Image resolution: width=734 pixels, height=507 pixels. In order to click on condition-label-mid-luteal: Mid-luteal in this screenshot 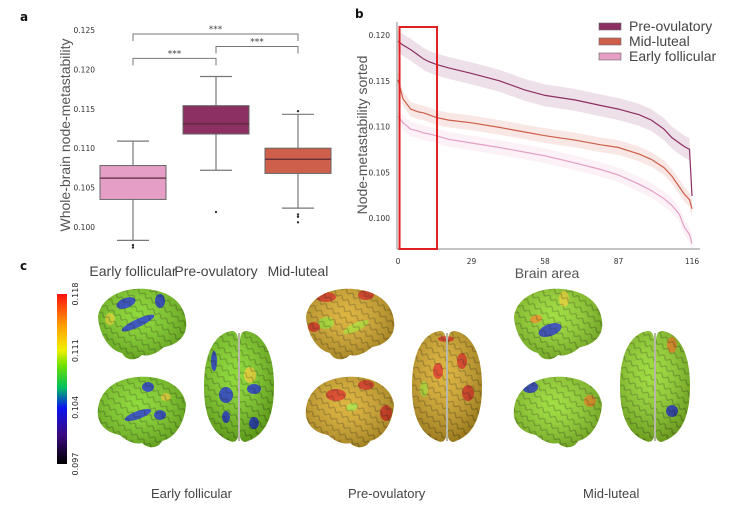, I will do `click(611, 493)`.